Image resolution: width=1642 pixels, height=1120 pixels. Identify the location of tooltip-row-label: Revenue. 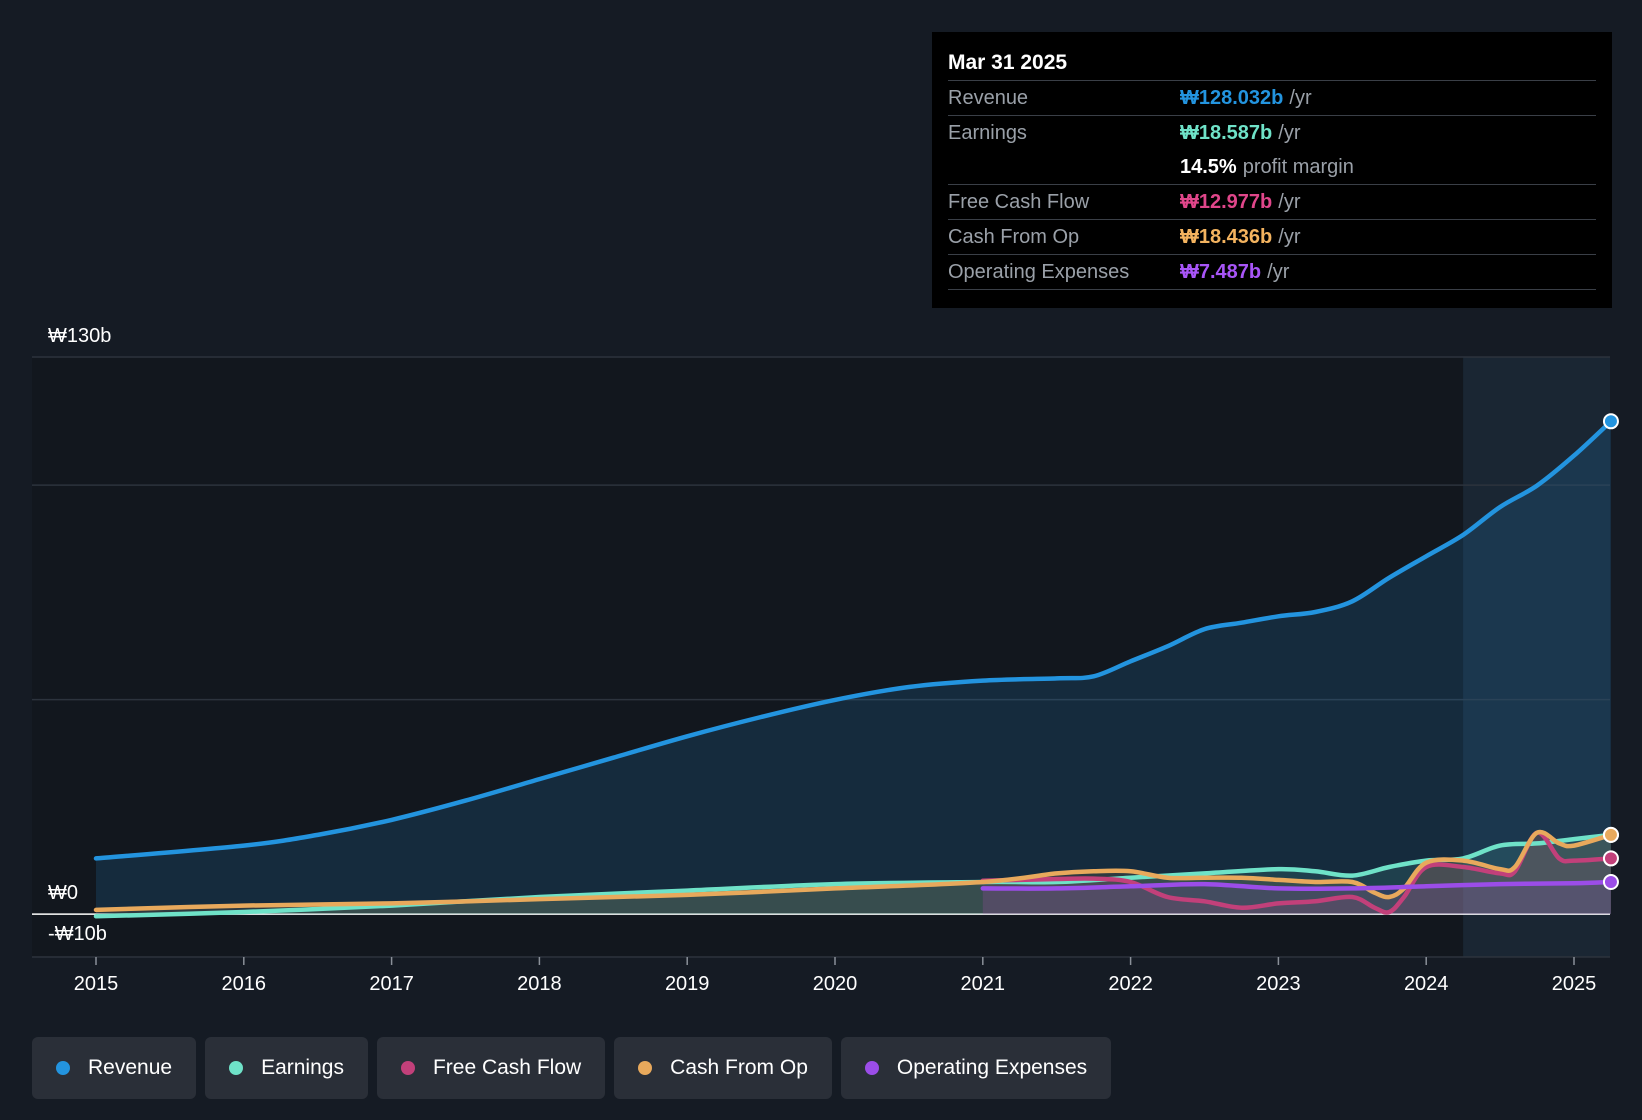
(988, 97).